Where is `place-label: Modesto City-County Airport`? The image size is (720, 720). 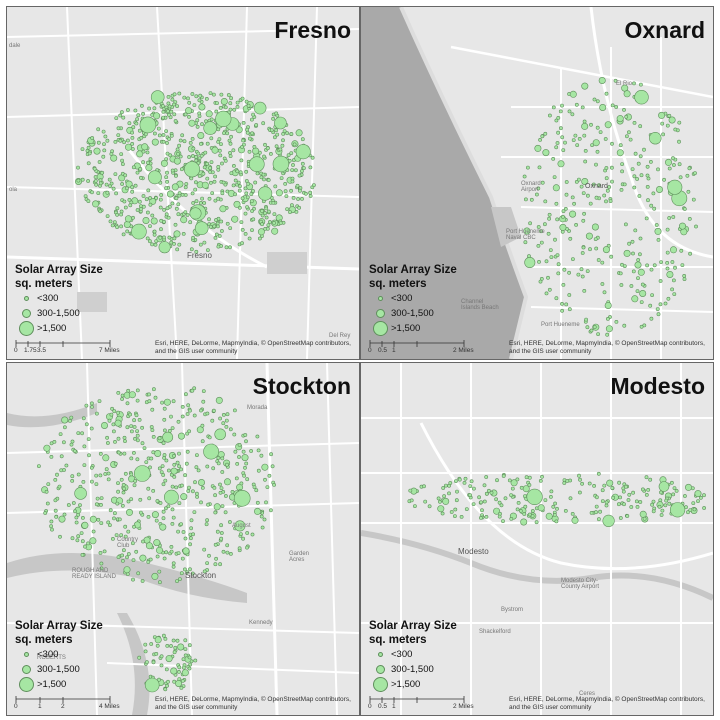
place-label: Modesto City-County Airport is located at coordinates (580, 584).